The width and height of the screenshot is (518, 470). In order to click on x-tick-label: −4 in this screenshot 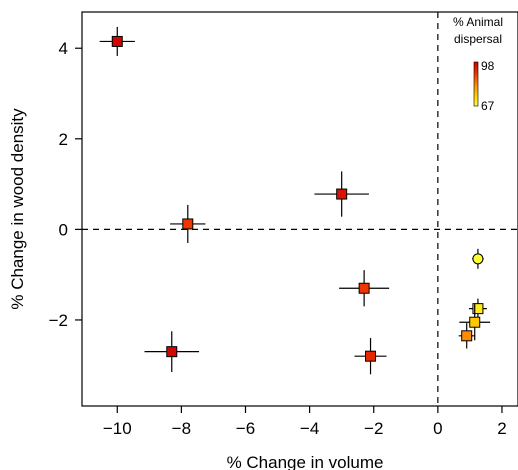, I will do `click(309, 428)`.